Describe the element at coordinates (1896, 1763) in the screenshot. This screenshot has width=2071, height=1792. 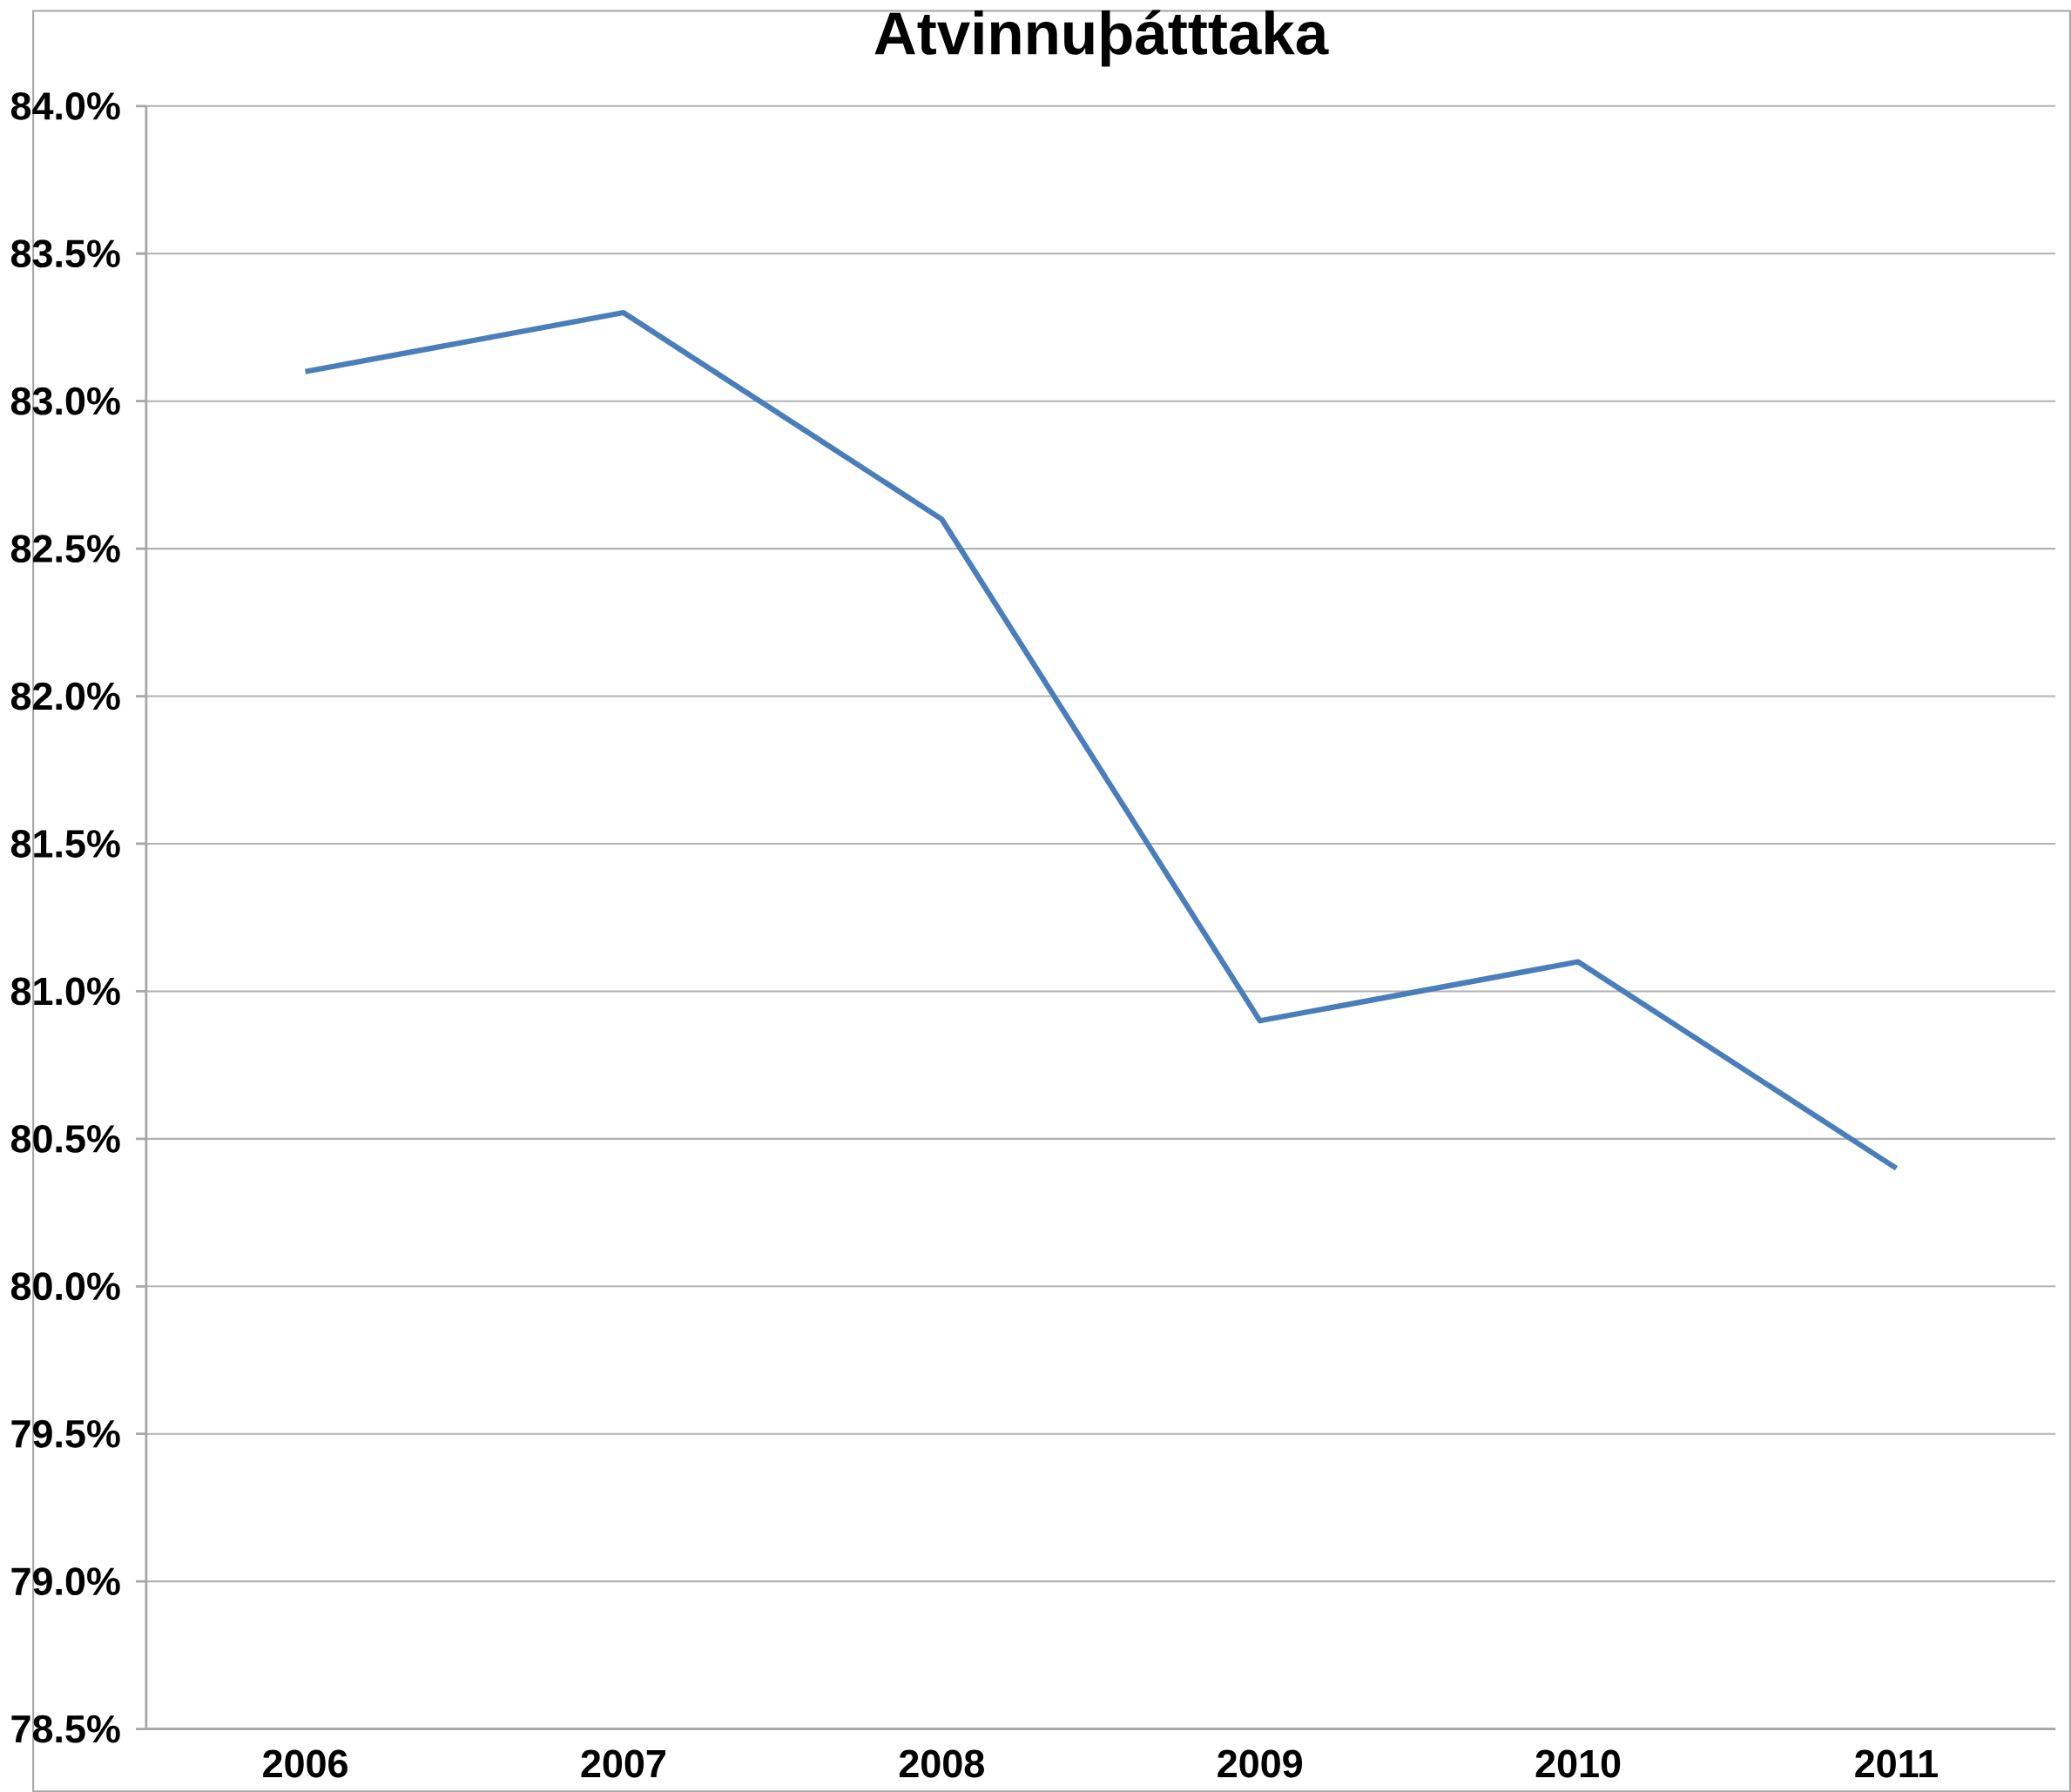
I see `x-tick-label: 2011` at that location.